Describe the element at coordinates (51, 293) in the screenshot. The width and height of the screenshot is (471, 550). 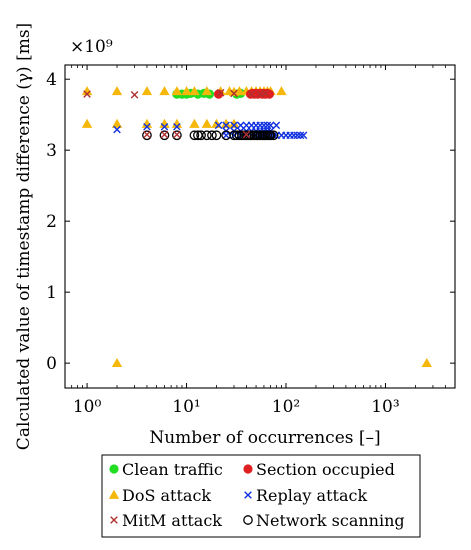
I see `y-tick-label: 1` at that location.